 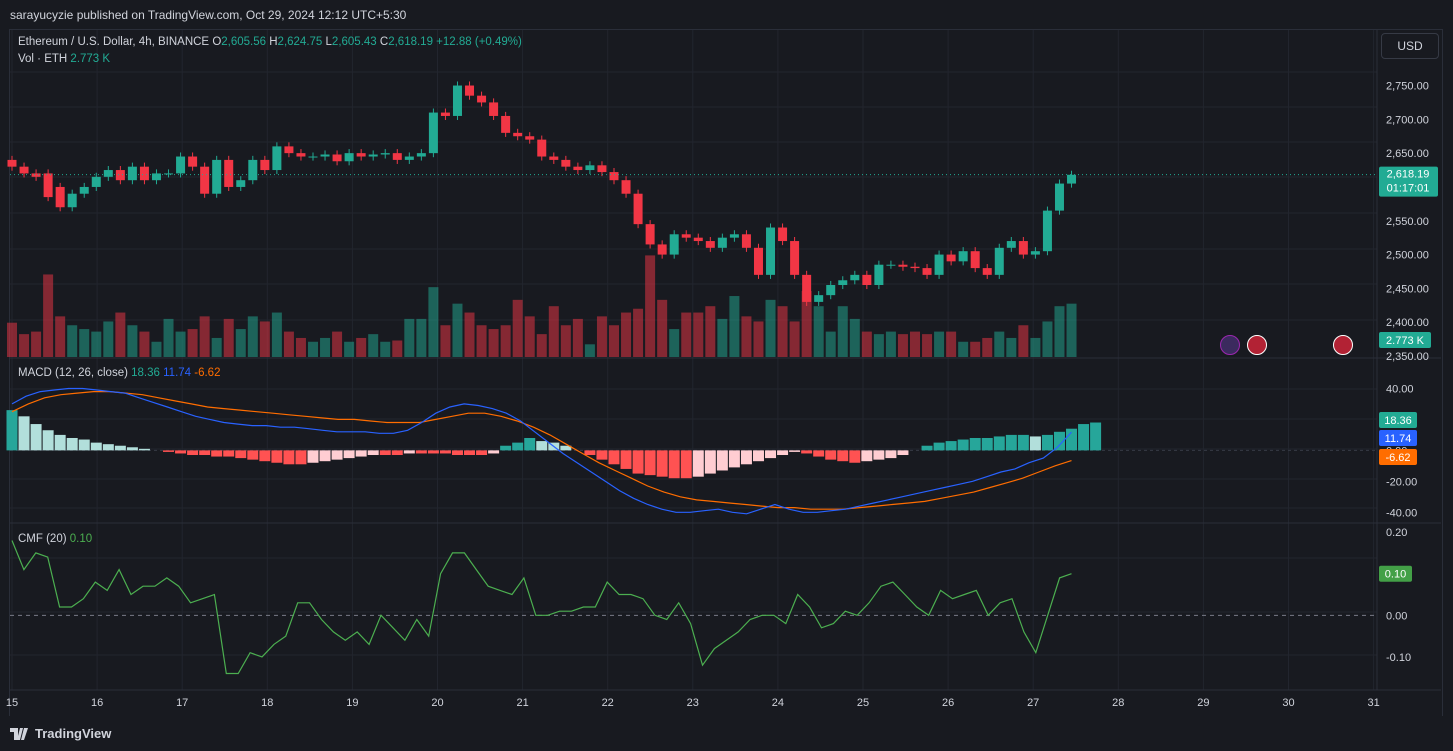 I want to click on price-tick-label: 2,650.00, so click(x=1407, y=154).